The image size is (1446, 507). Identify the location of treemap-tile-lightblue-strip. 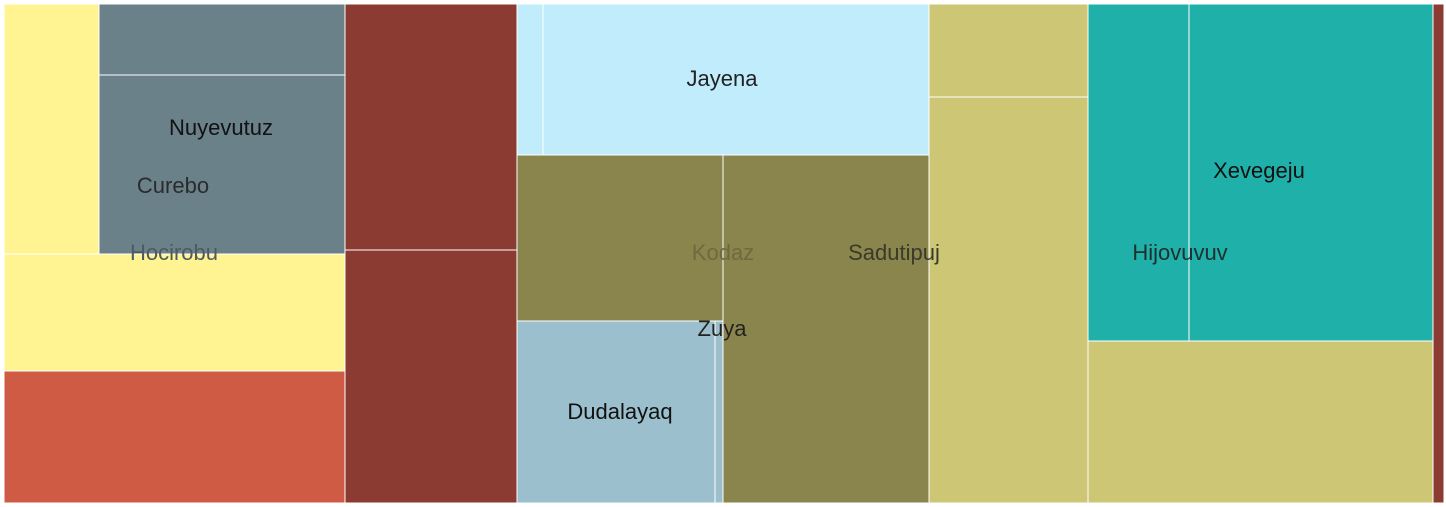
(530, 79).